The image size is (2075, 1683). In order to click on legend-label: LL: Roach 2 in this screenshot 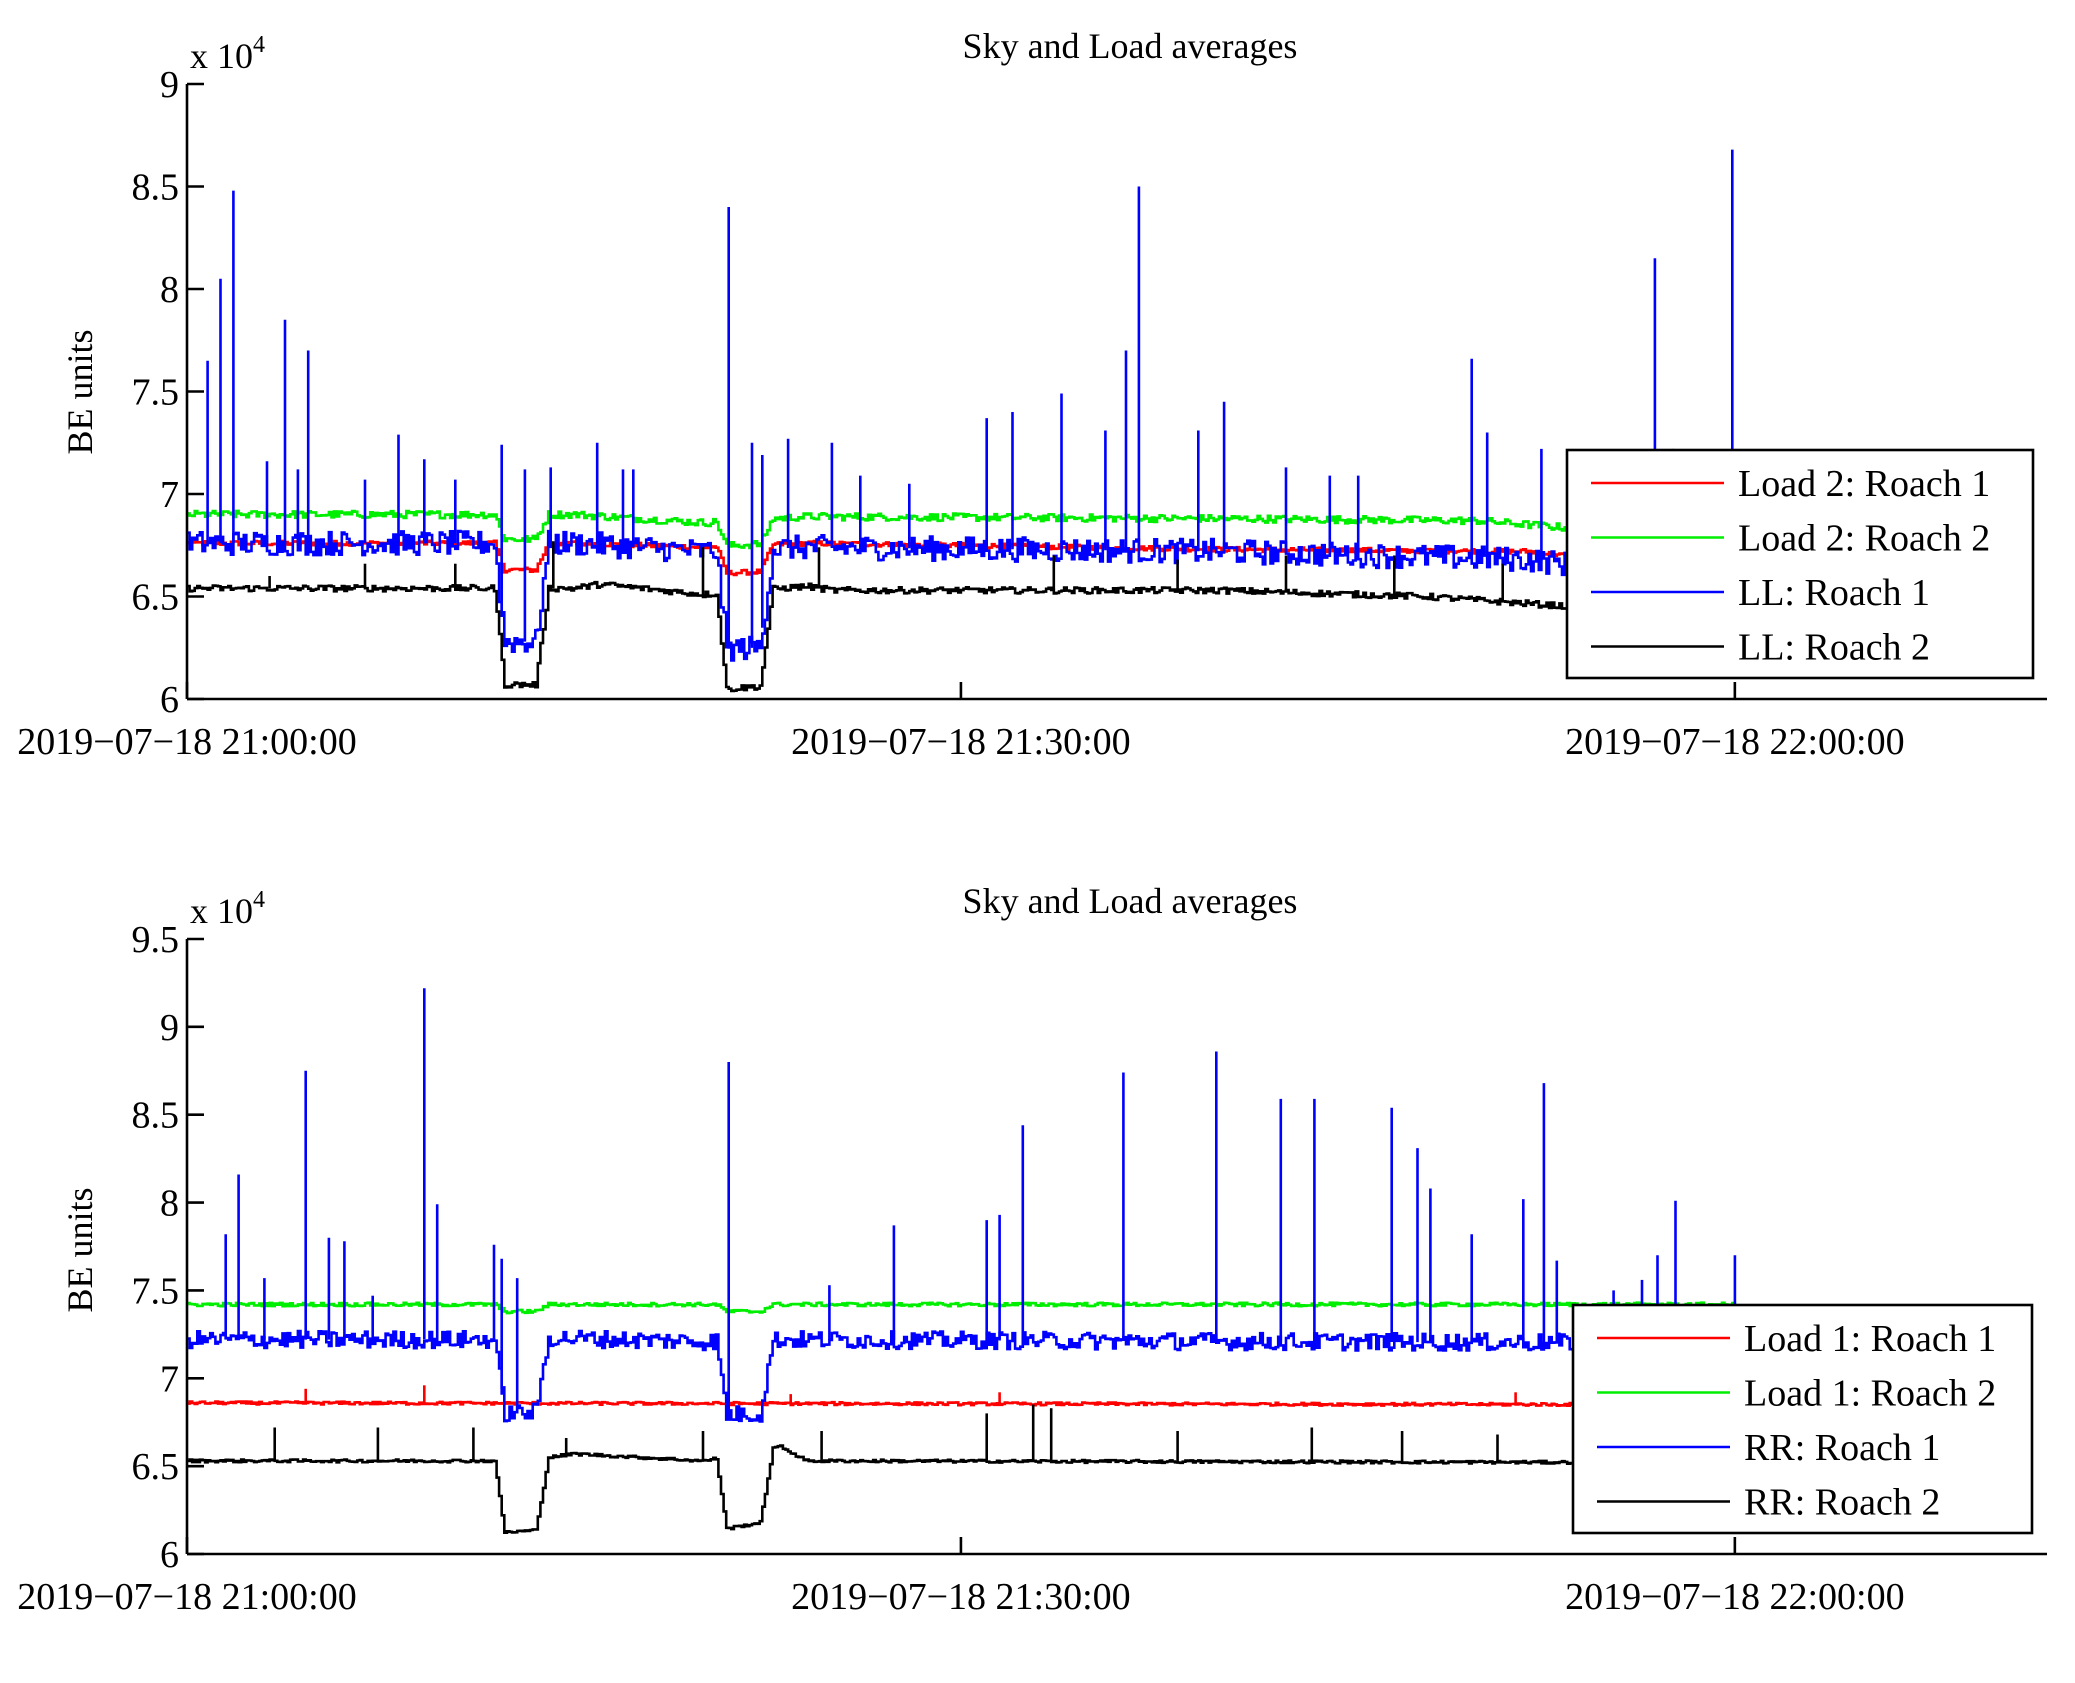, I will do `click(1834, 648)`.